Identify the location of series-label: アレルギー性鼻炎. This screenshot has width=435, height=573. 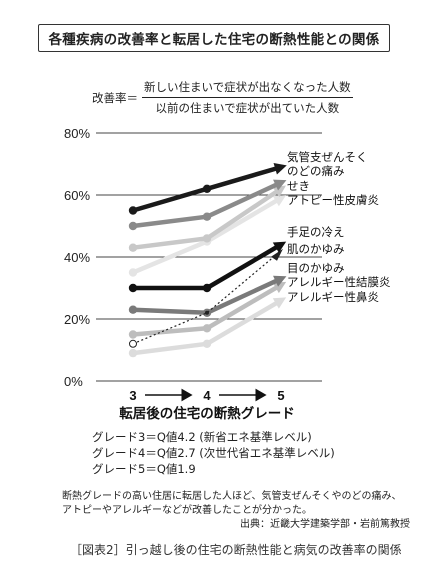
(333, 297).